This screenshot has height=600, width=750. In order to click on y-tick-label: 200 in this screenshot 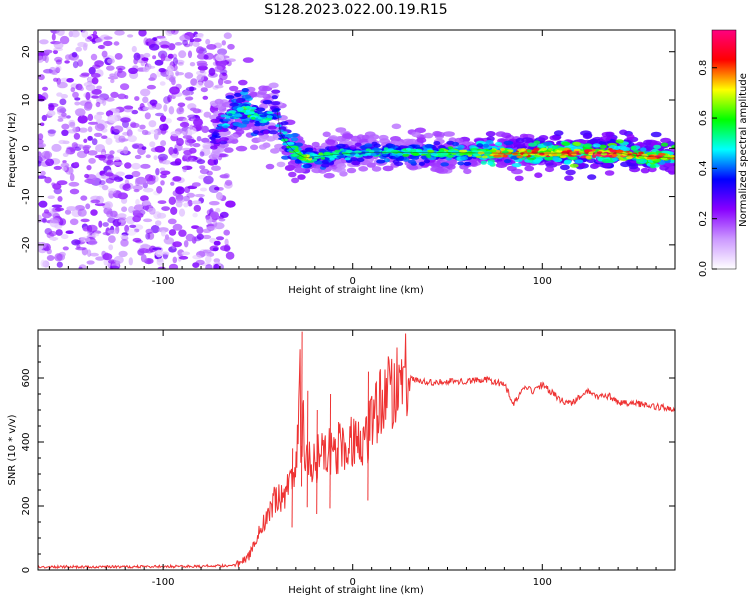, I will do `click(26, 505)`.